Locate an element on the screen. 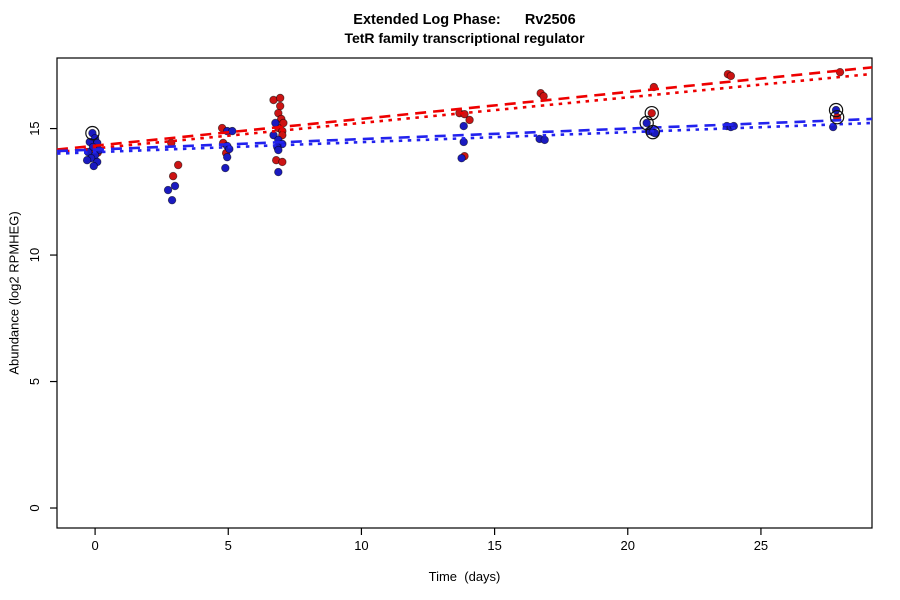  y-tick-label: 0 is located at coordinates (34, 507).